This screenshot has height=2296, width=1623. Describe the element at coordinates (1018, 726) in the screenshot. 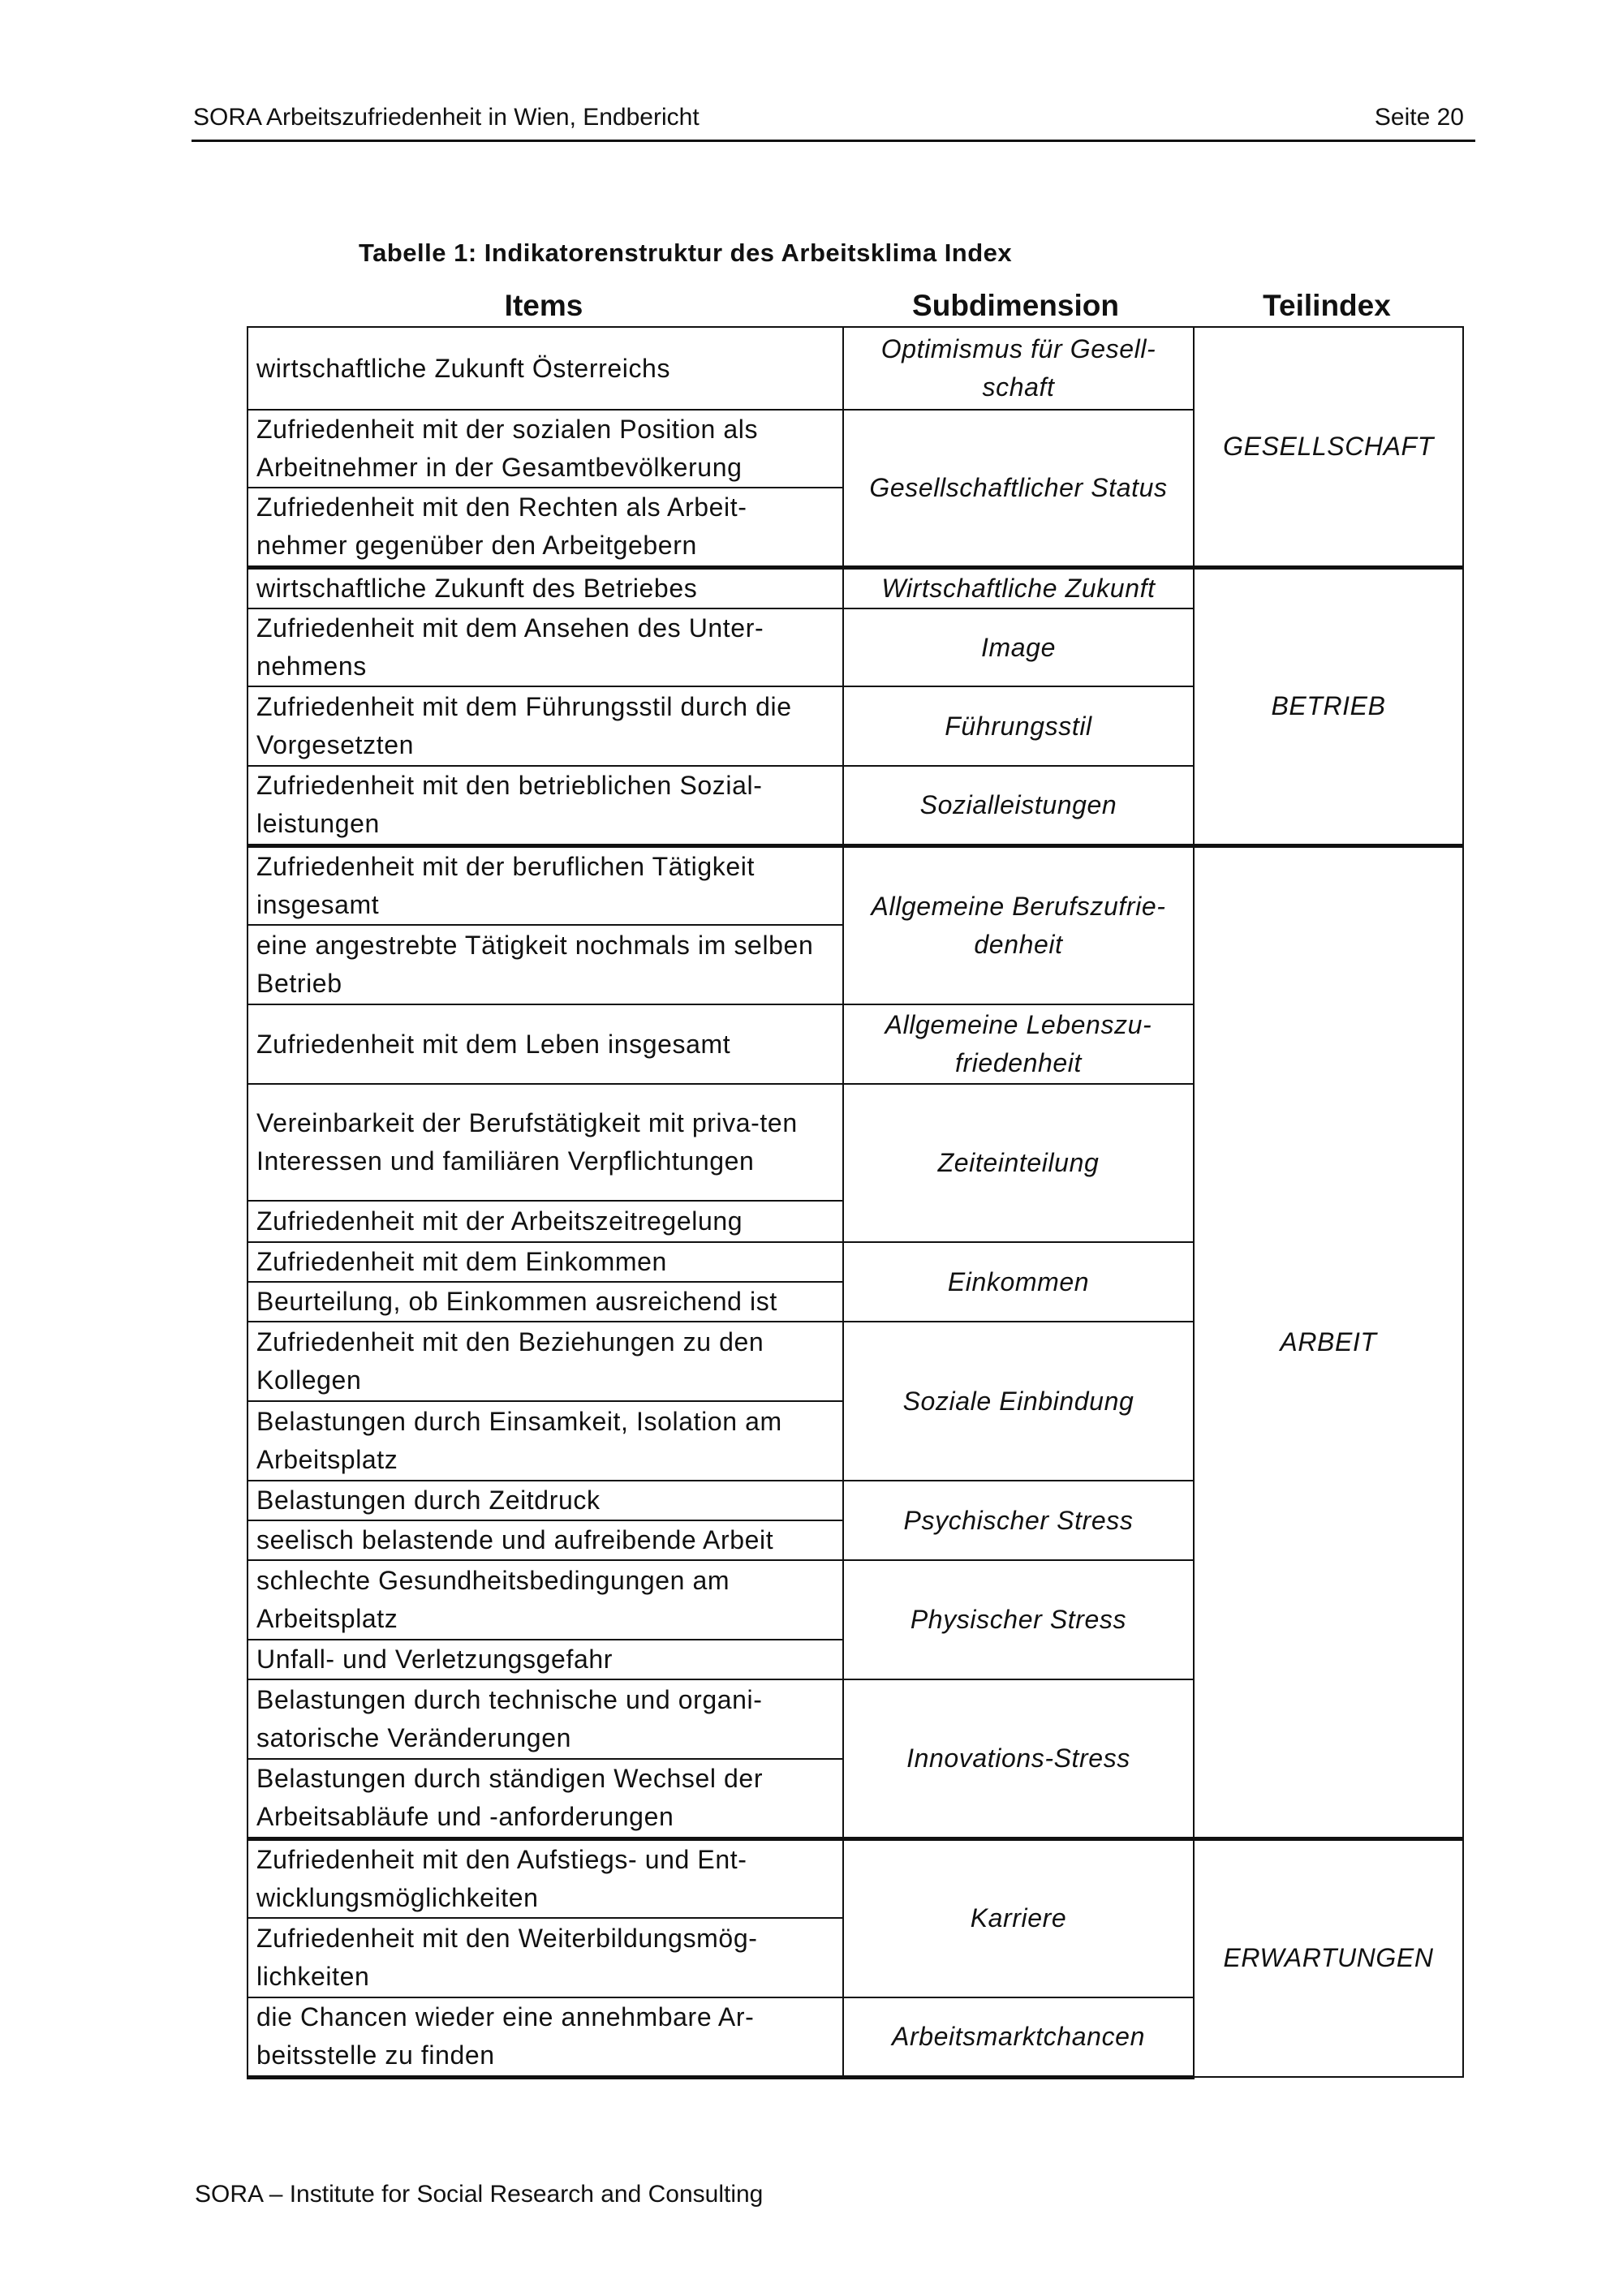

I see `subdimension-cell: Führungsstil` at that location.